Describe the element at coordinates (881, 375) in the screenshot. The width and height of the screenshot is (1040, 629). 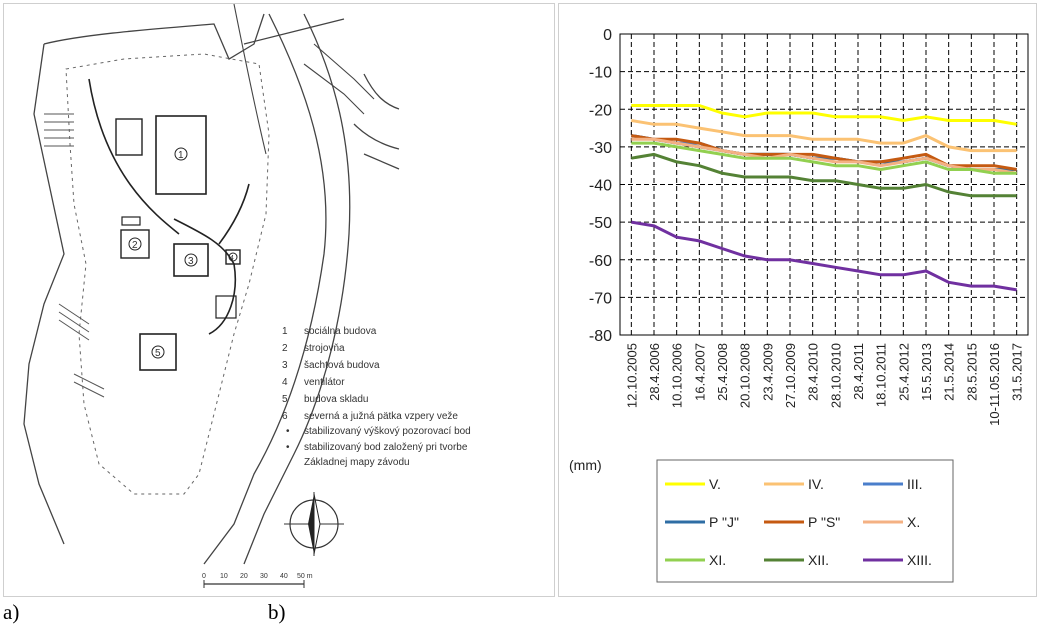
I see `x-tick-label: 18.10.2011` at that location.